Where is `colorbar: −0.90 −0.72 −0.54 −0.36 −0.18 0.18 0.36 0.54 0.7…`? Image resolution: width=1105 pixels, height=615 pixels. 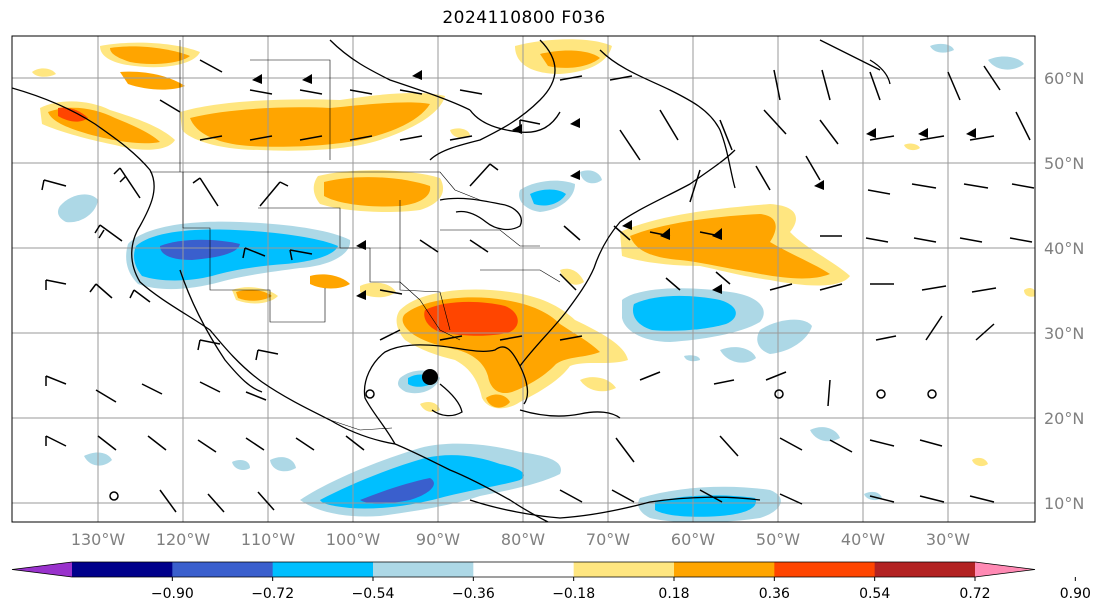
colorbar: −0.90 −0.72 −0.54 −0.36 −0.18 0.18 0.36 0.54 0.7… is located at coordinates (551, 581).